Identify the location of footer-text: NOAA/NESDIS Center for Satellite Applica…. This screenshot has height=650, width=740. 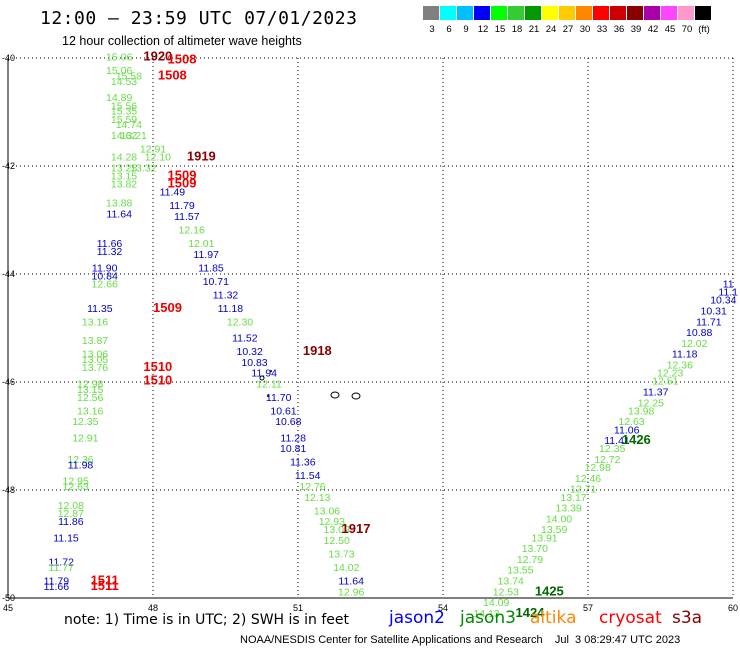
(460, 640).